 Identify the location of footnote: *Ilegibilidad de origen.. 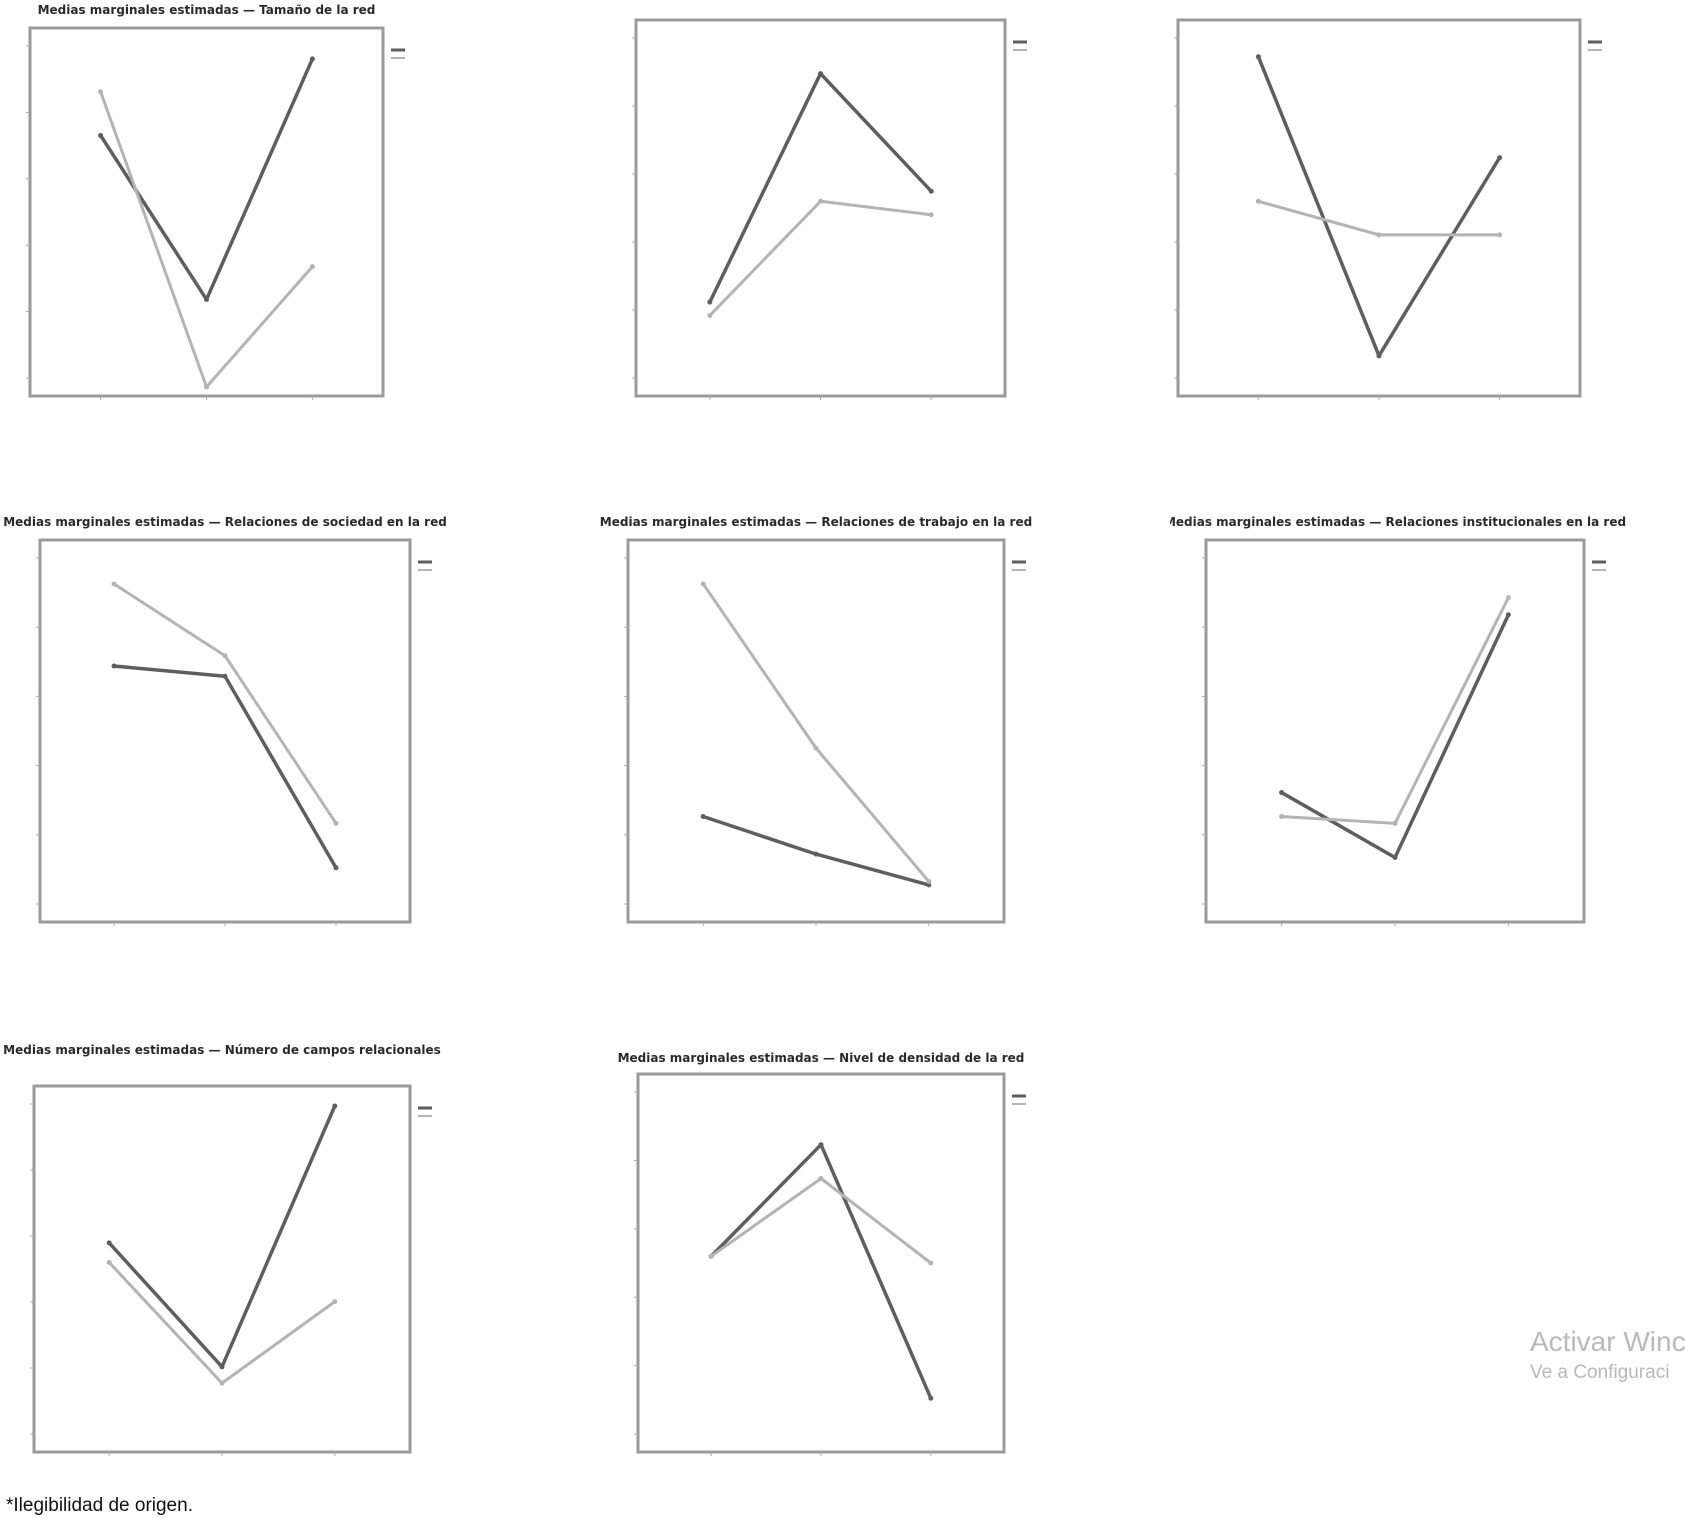
(99, 1505).